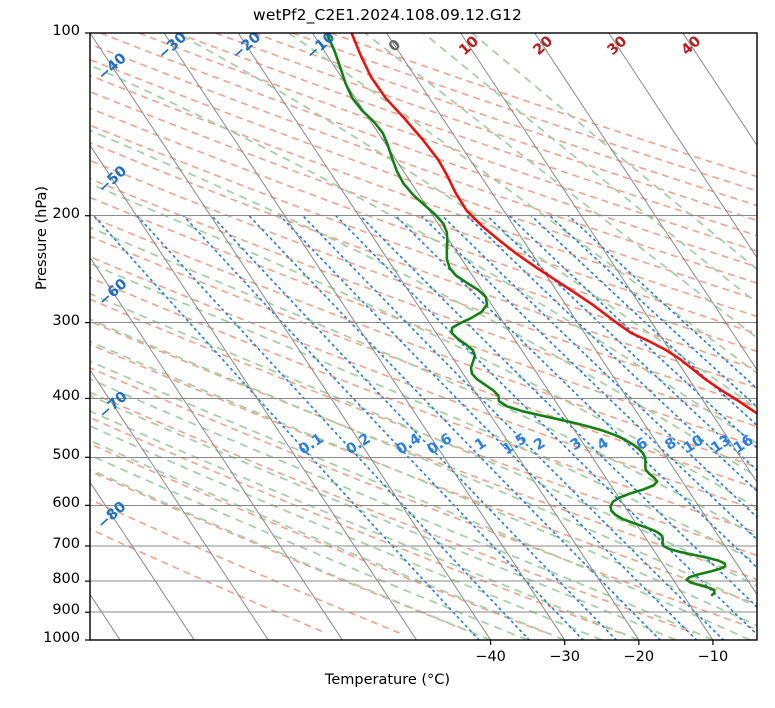  What do you see at coordinates (66, 579) in the screenshot?
I see `y-tick-label: 800` at bounding box center [66, 579].